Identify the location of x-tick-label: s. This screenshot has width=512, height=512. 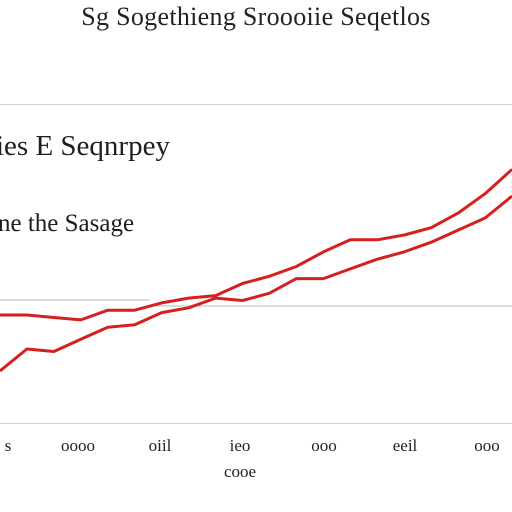
(8, 445).